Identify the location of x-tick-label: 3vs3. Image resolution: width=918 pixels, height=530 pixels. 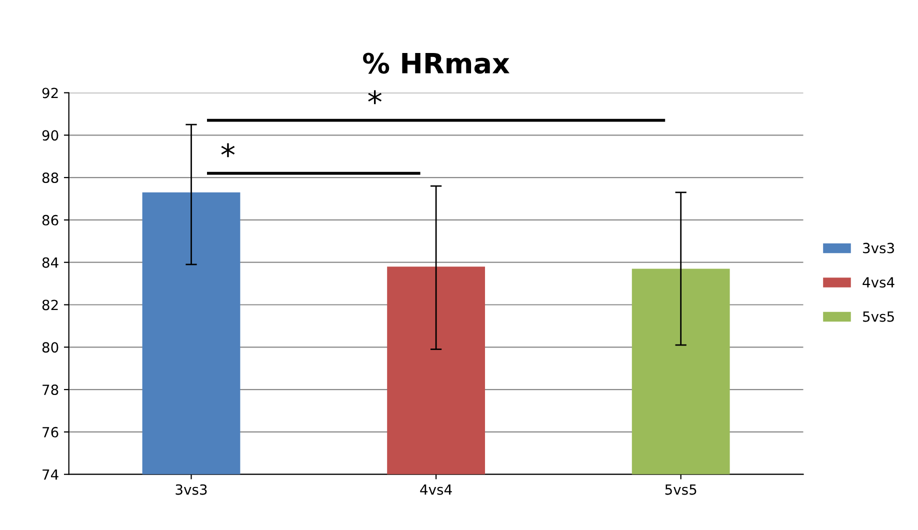
(191, 489).